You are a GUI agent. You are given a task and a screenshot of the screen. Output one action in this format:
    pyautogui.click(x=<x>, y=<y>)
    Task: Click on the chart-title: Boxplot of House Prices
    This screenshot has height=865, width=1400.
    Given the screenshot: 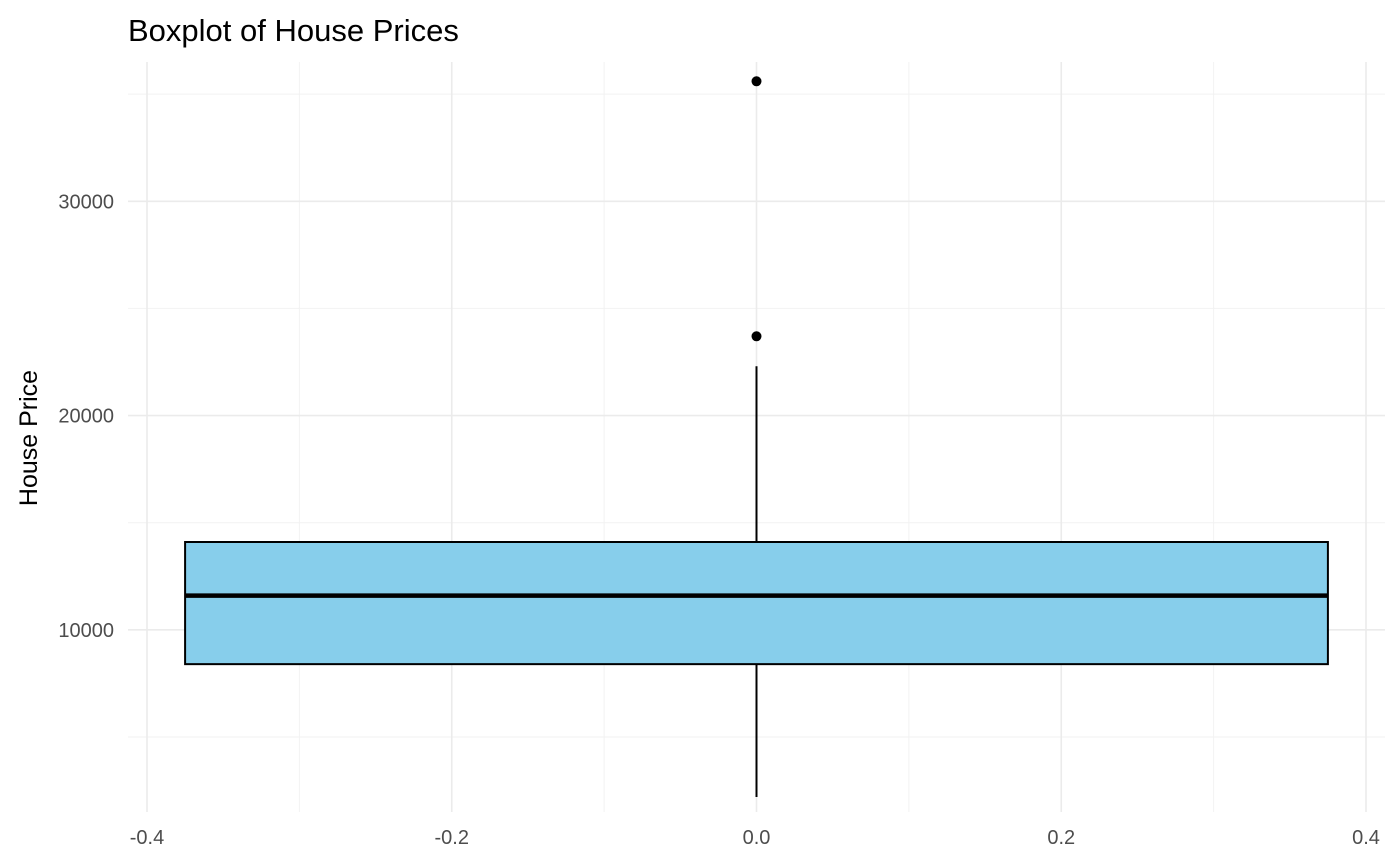 What is the action you would take?
    pyautogui.click(x=293, y=30)
    